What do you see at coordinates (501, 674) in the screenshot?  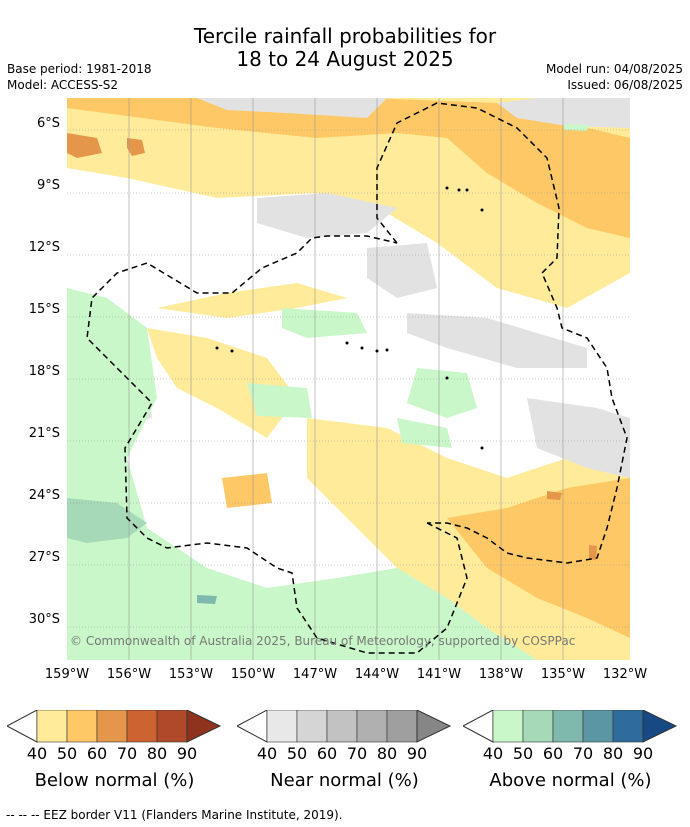 I see `lon-label: 138°W` at bounding box center [501, 674].